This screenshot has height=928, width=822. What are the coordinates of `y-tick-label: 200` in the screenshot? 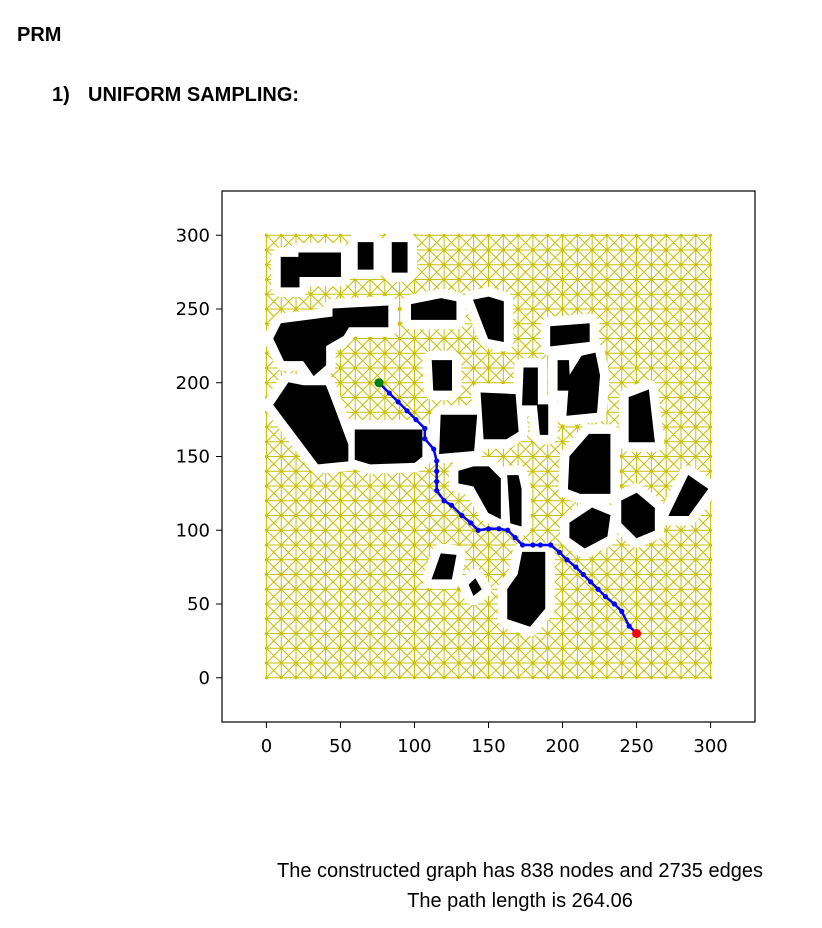 It's located at (193, 383).